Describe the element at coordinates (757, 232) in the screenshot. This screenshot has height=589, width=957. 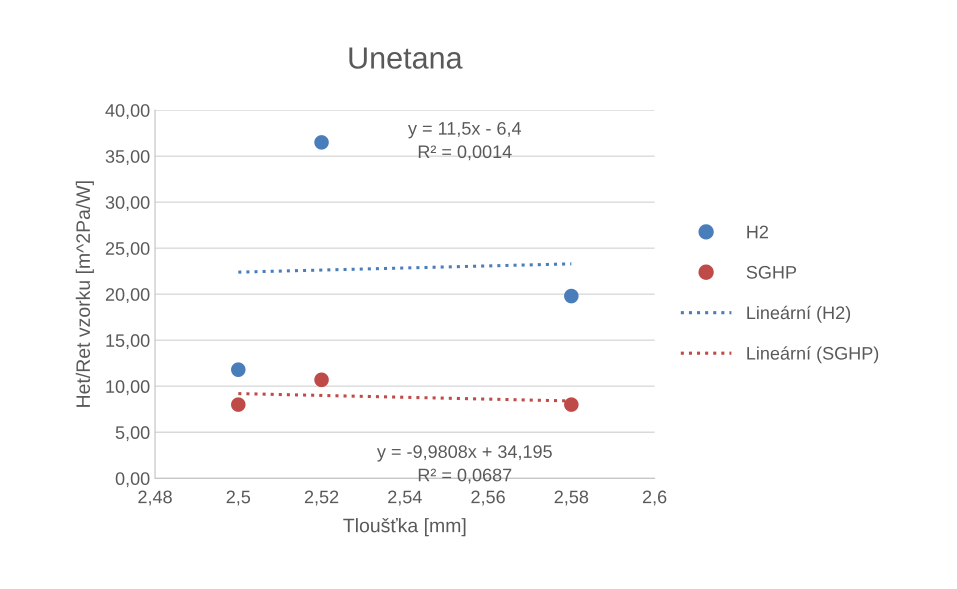
I see `legend-label: H2` at that location.